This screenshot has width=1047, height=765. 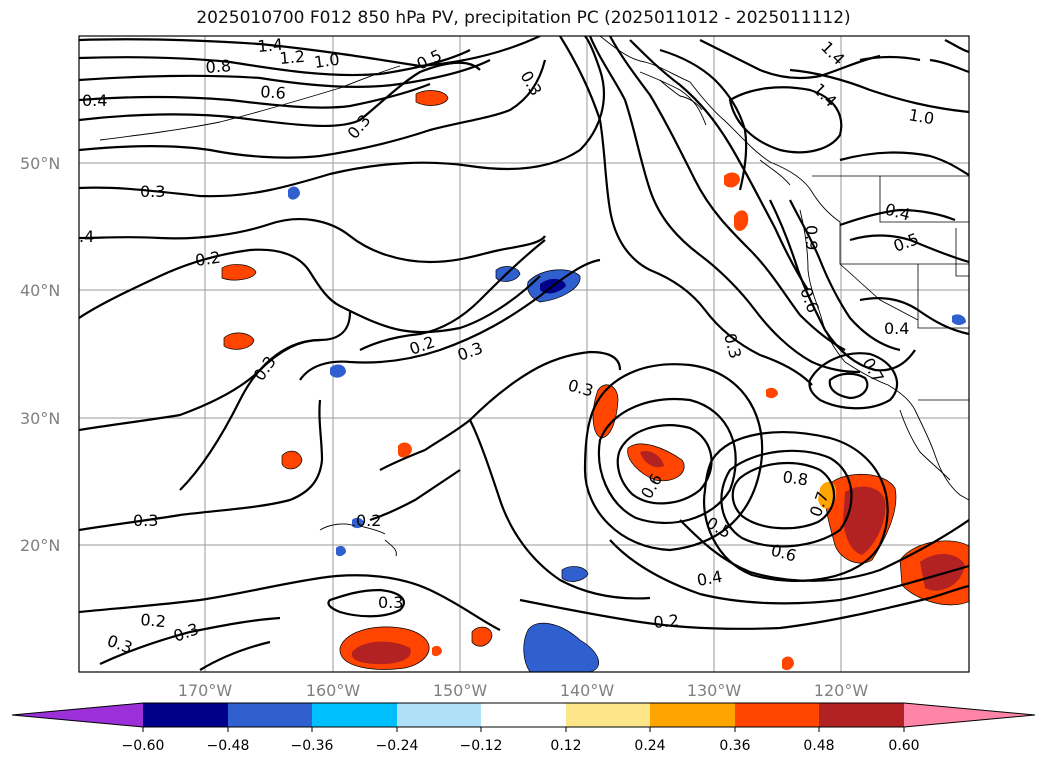 What do you see at coordinates (228, 746) in the screenshot?
I see `colorbar-tick-label: −0.48` at bounding box center [228, 746].